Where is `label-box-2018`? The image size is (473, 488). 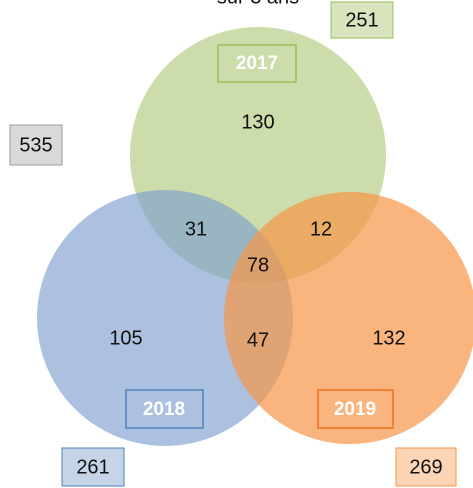 label-box-2018 is located at coordinates (164, 409).